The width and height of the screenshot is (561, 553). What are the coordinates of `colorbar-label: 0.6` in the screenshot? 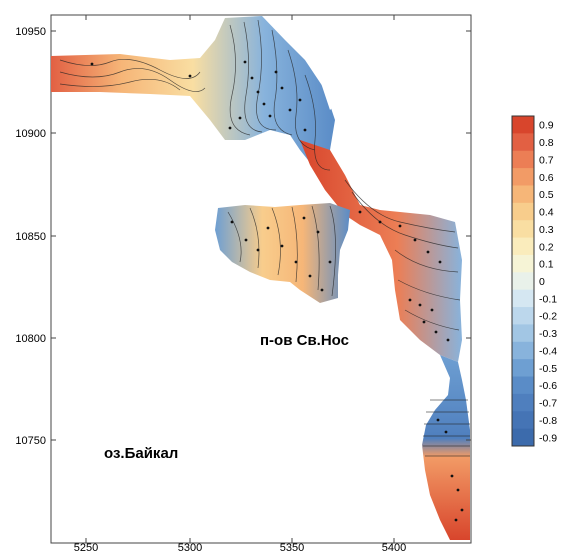 It's located at (546, 178).